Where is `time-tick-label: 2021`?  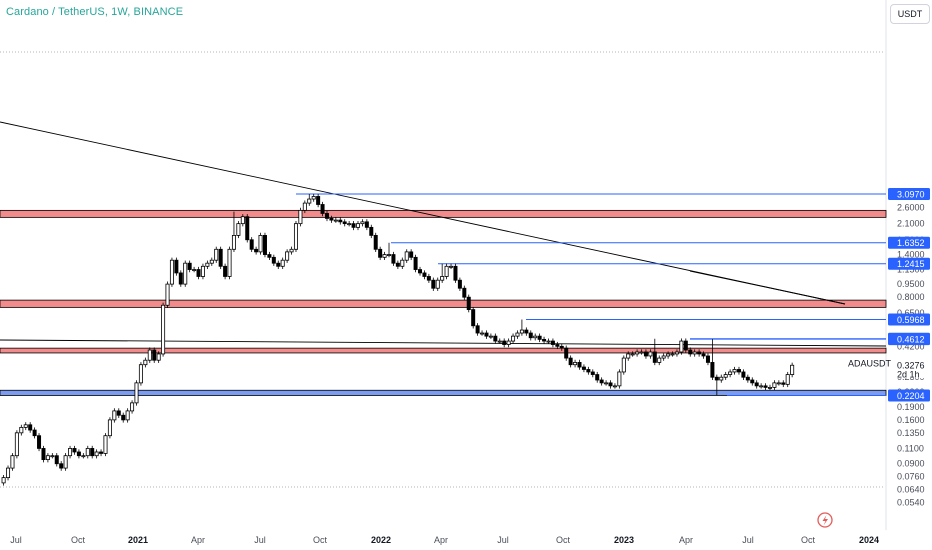 time-tick-label: 2021 is located at coordinates (138, 540).